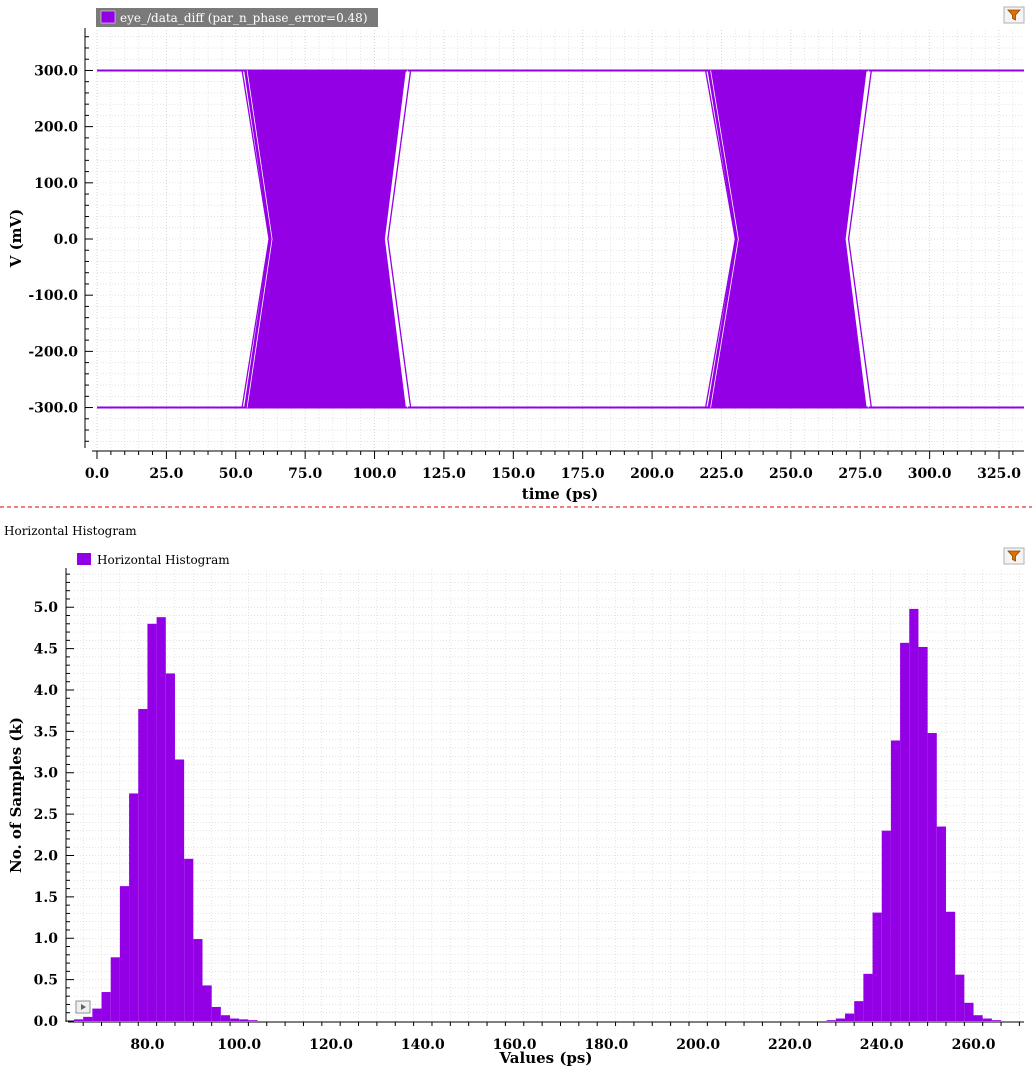 The height and width of the screenshot is (1069, 1032). I want to click on x-tick-label: 50.0, so click(236, 474).